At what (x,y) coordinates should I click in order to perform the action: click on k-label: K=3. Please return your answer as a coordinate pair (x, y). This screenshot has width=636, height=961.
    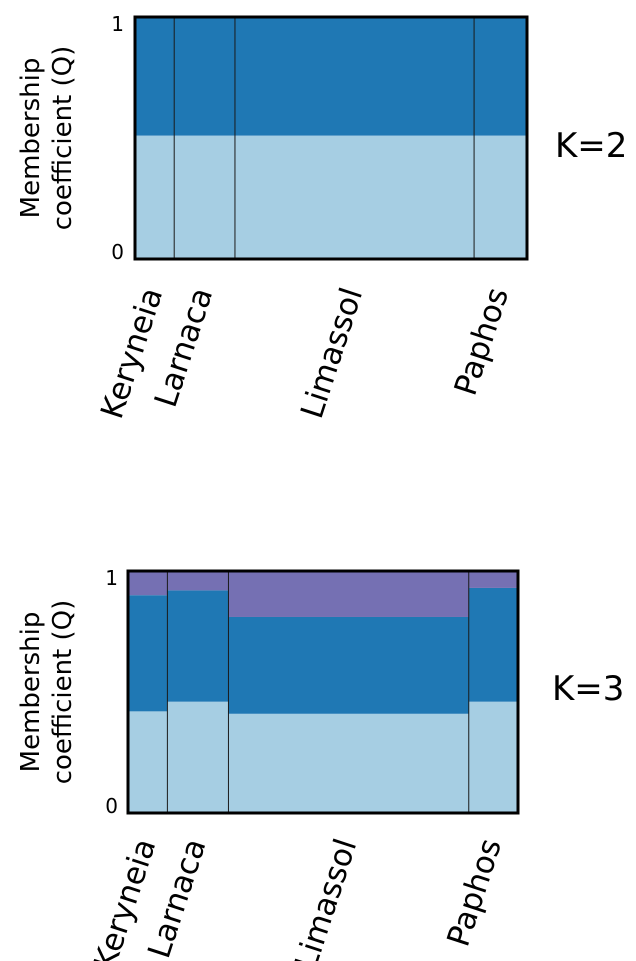
    Looking at the image, I should click on (588, 689).